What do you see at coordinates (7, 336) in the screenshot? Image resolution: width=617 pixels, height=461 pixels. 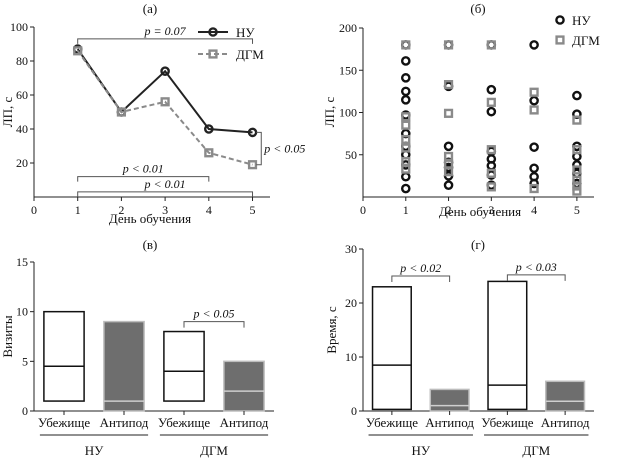 I see `y-axis-label: Визиты` at bounding box center [7, 336].